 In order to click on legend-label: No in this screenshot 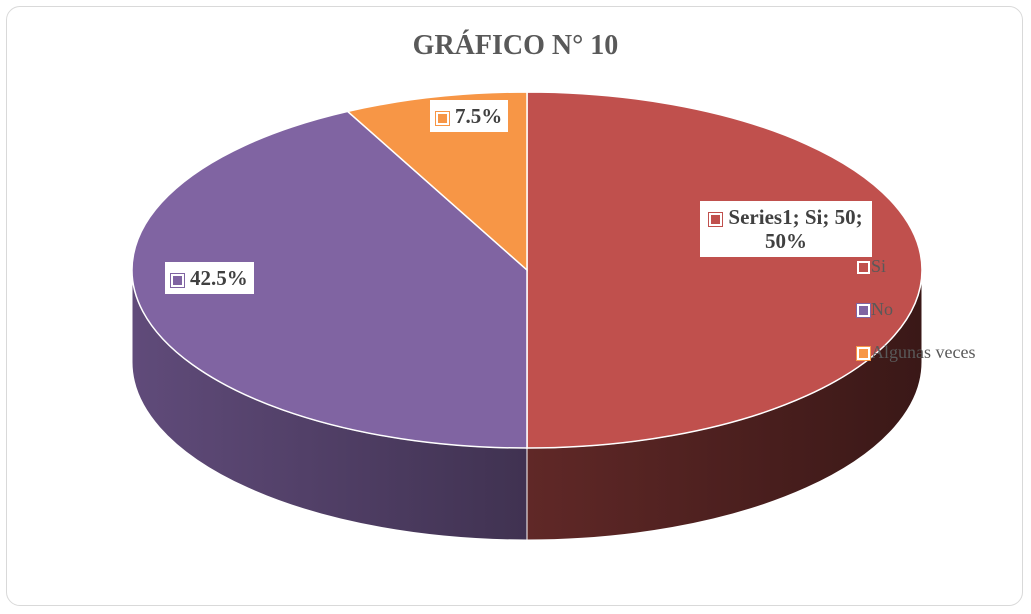, I will do `click(882, 309)`.